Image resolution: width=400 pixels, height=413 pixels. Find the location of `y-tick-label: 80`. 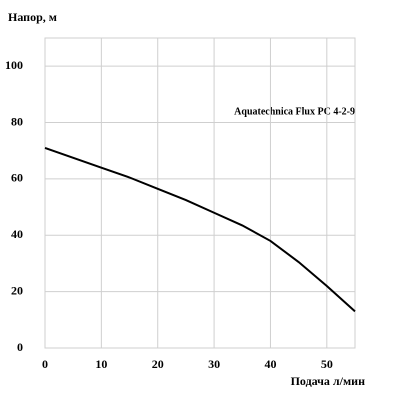

y-tick-label: 80 is located at coordinates (17, 121).